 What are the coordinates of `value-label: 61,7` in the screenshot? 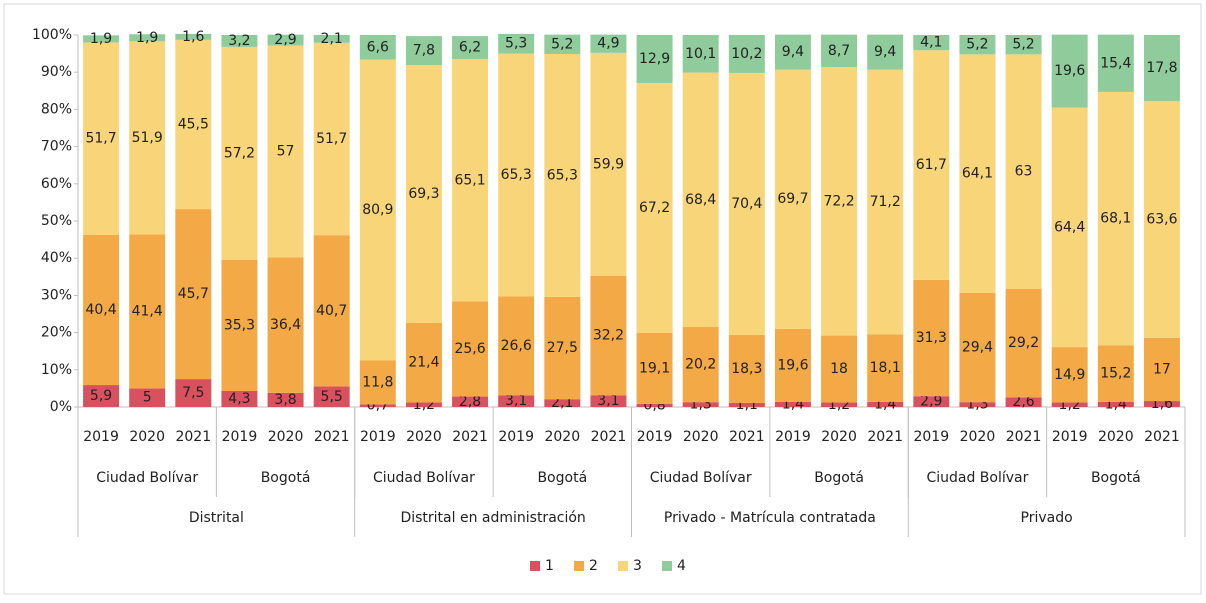 It's located at (931, 165).